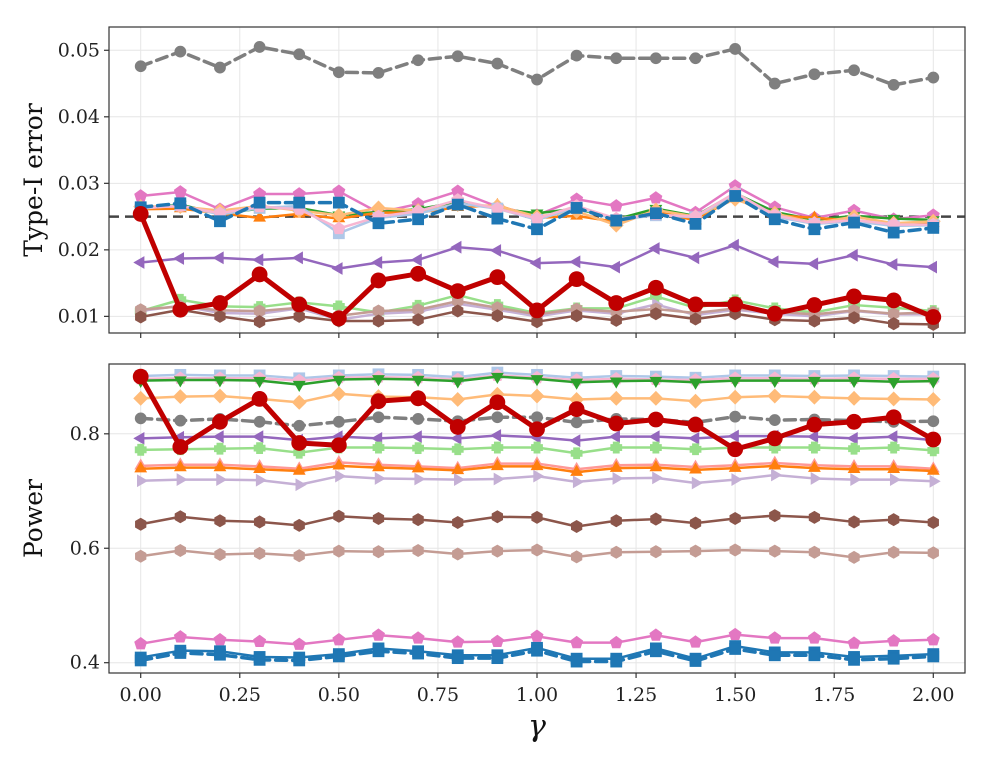 This screenshot has height=763, width=996. Describe the element at coordinates (79, 117) in the screenshot. I see `y-tick-label: 0.04` at that location.